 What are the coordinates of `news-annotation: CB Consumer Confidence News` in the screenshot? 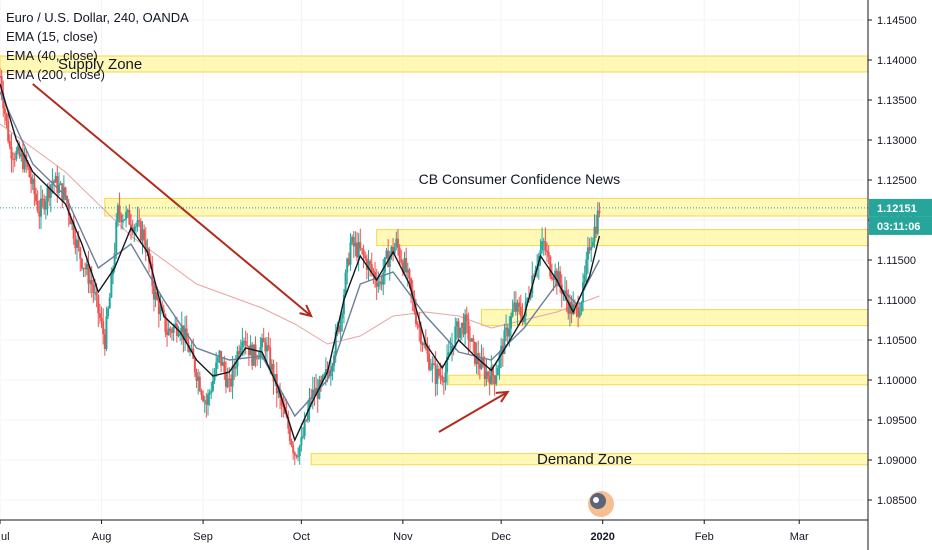 It's located at (520, 179).